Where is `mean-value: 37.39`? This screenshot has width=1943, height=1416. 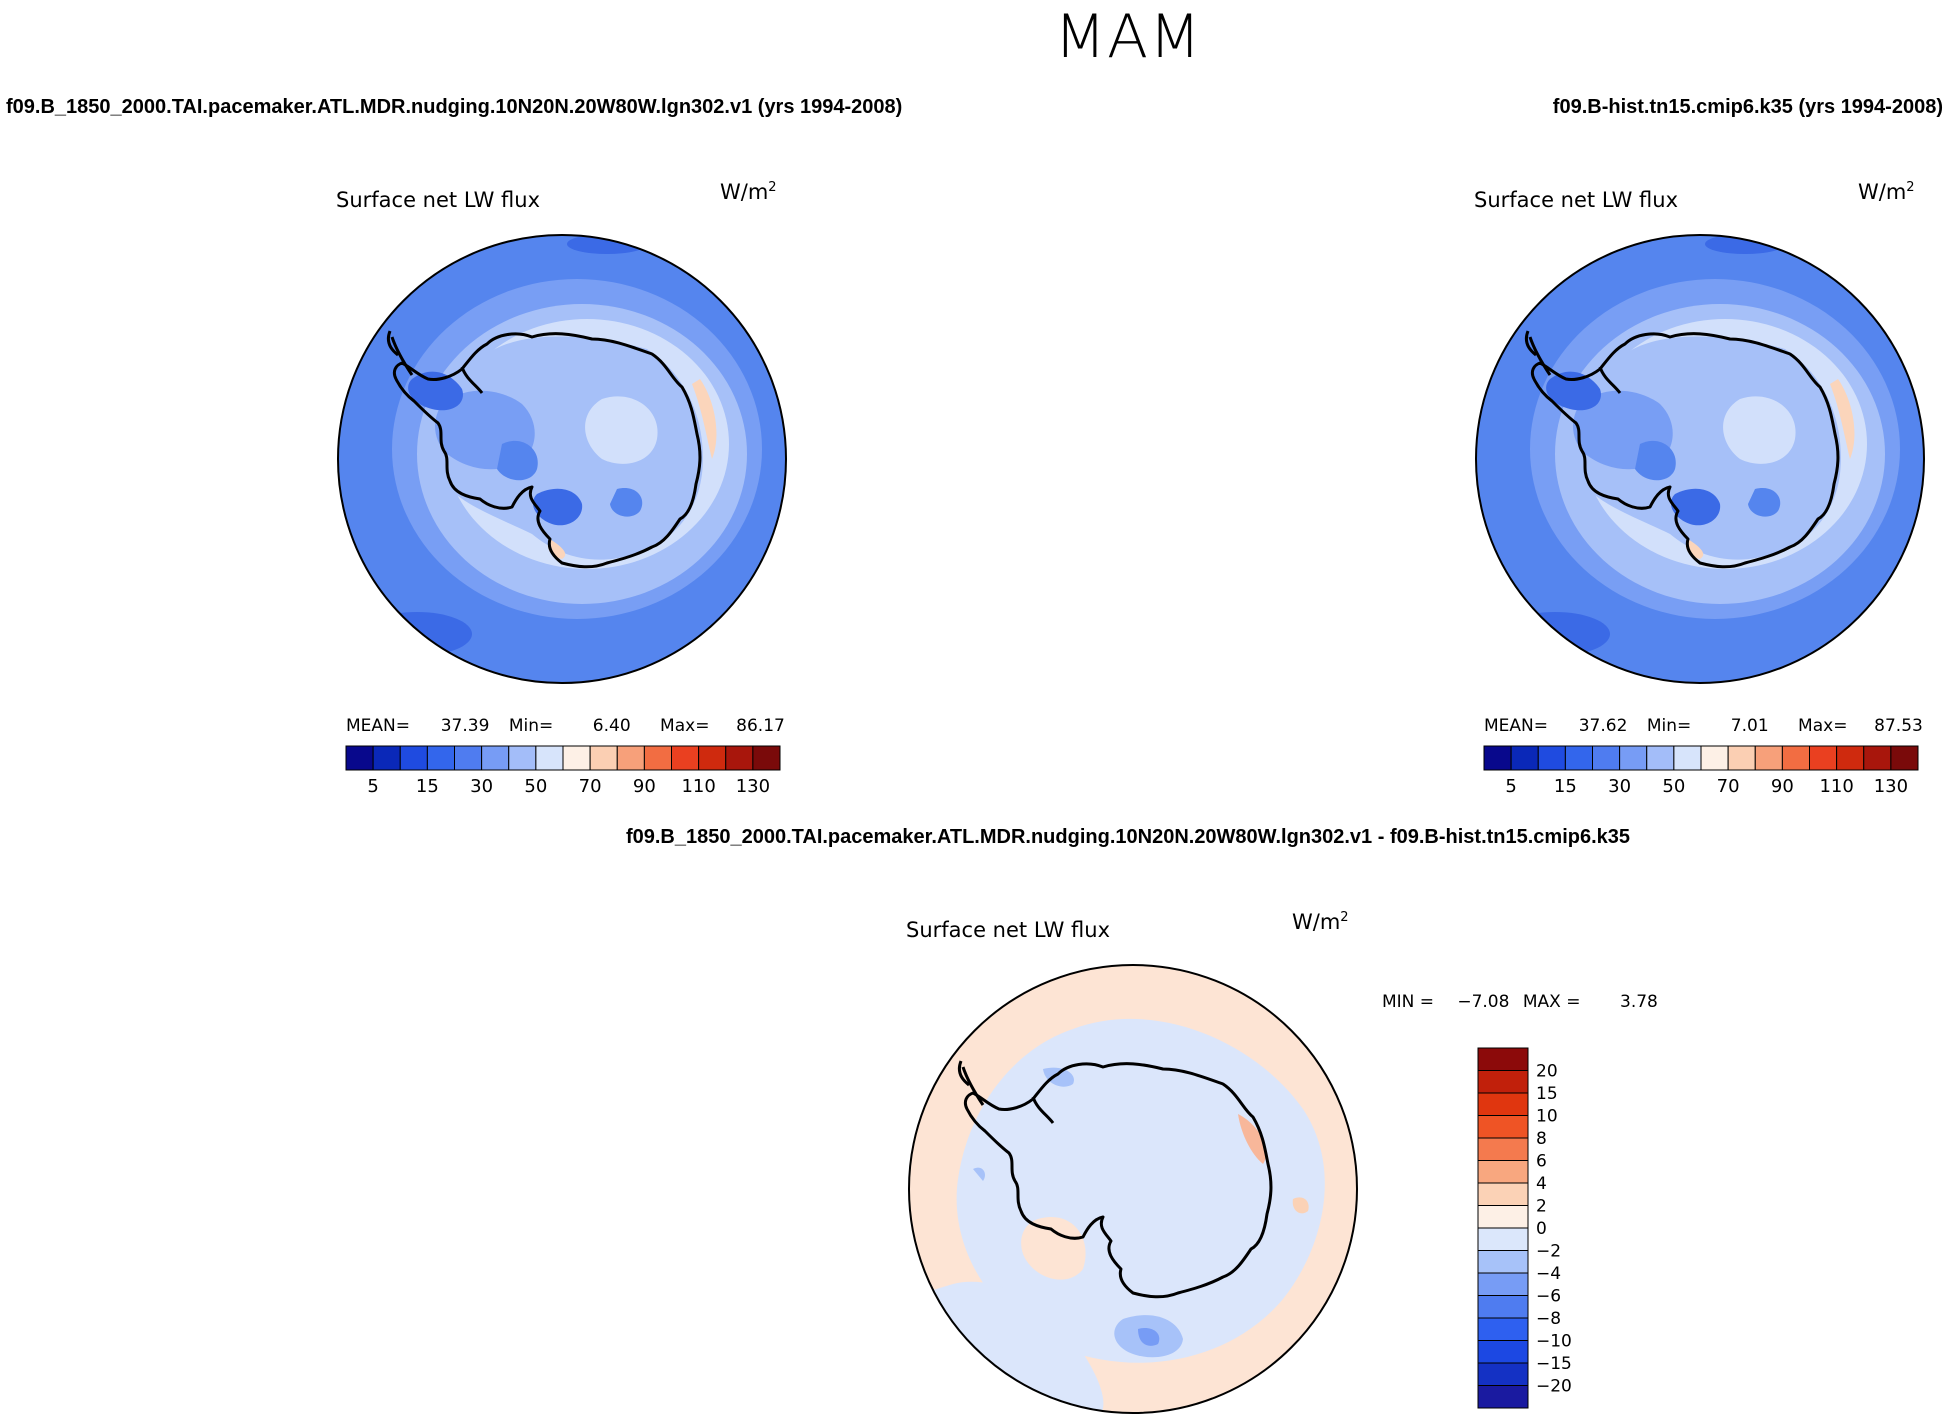 mean-value: 37.39 is located at coordinates (465, 726).